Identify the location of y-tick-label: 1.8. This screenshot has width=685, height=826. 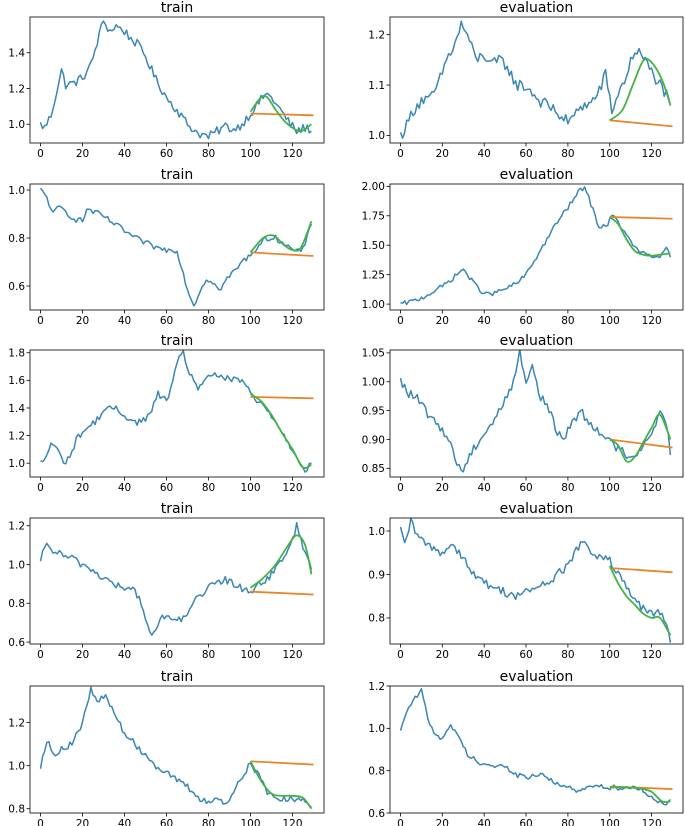
(16, 354).